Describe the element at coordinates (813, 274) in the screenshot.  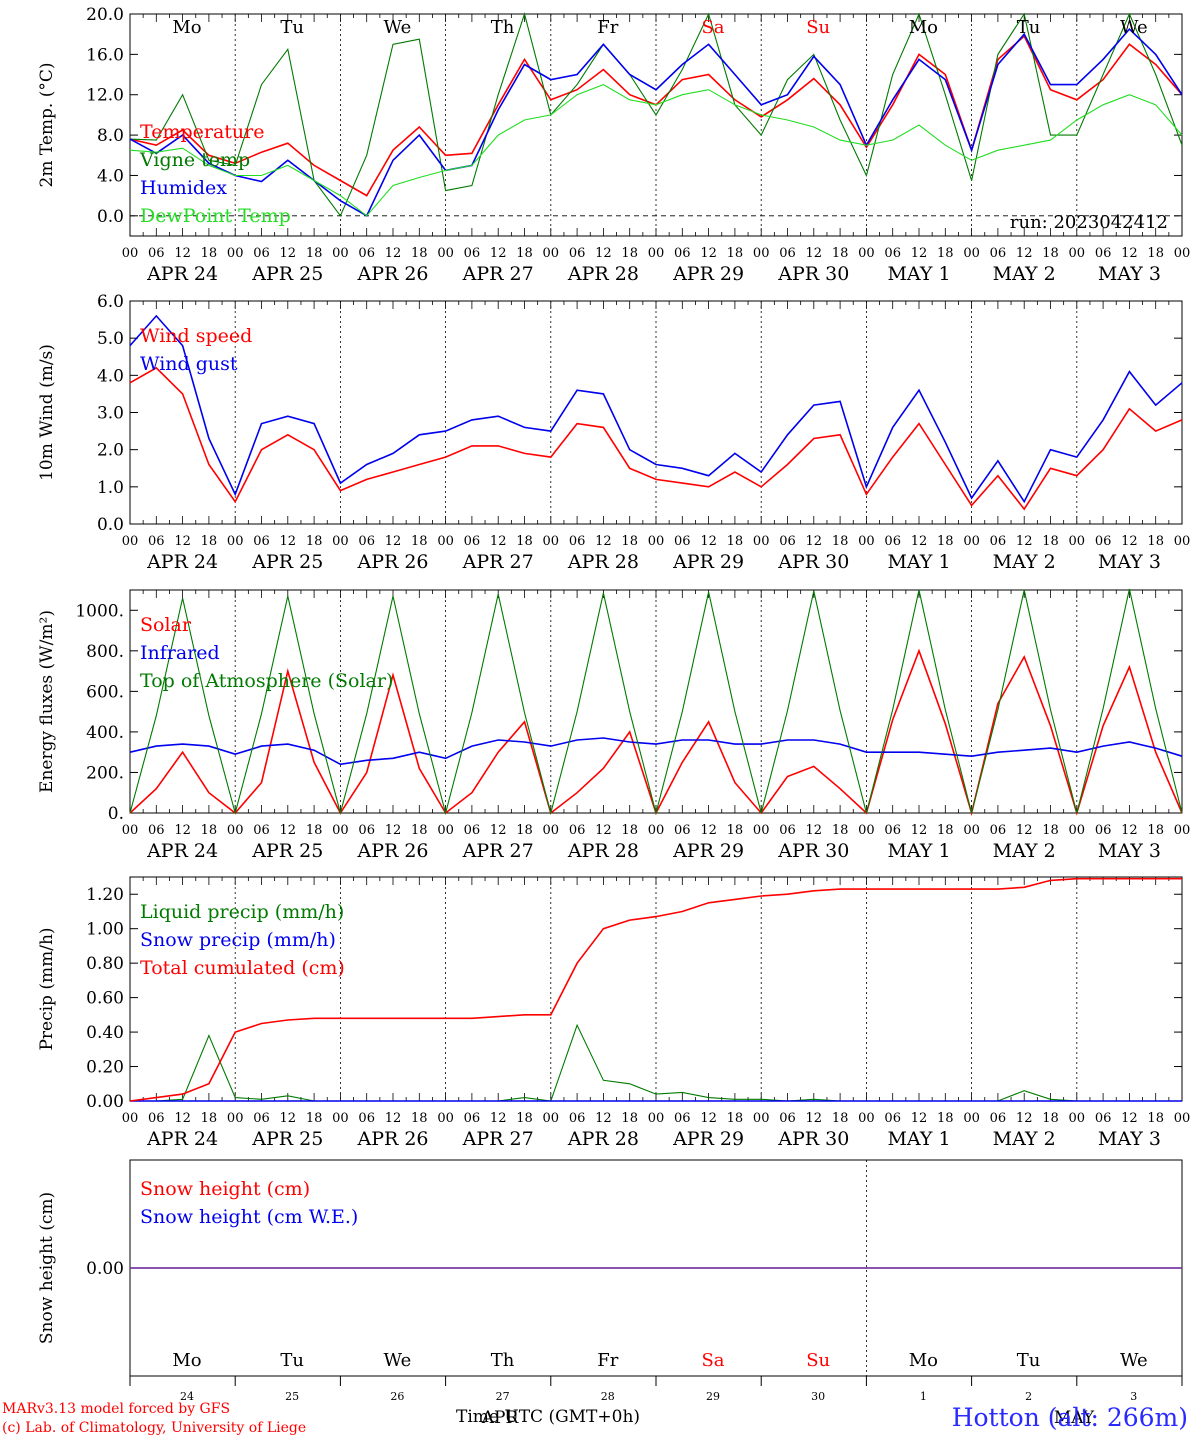
I see `panel1-day-label: APR 30` at that location.